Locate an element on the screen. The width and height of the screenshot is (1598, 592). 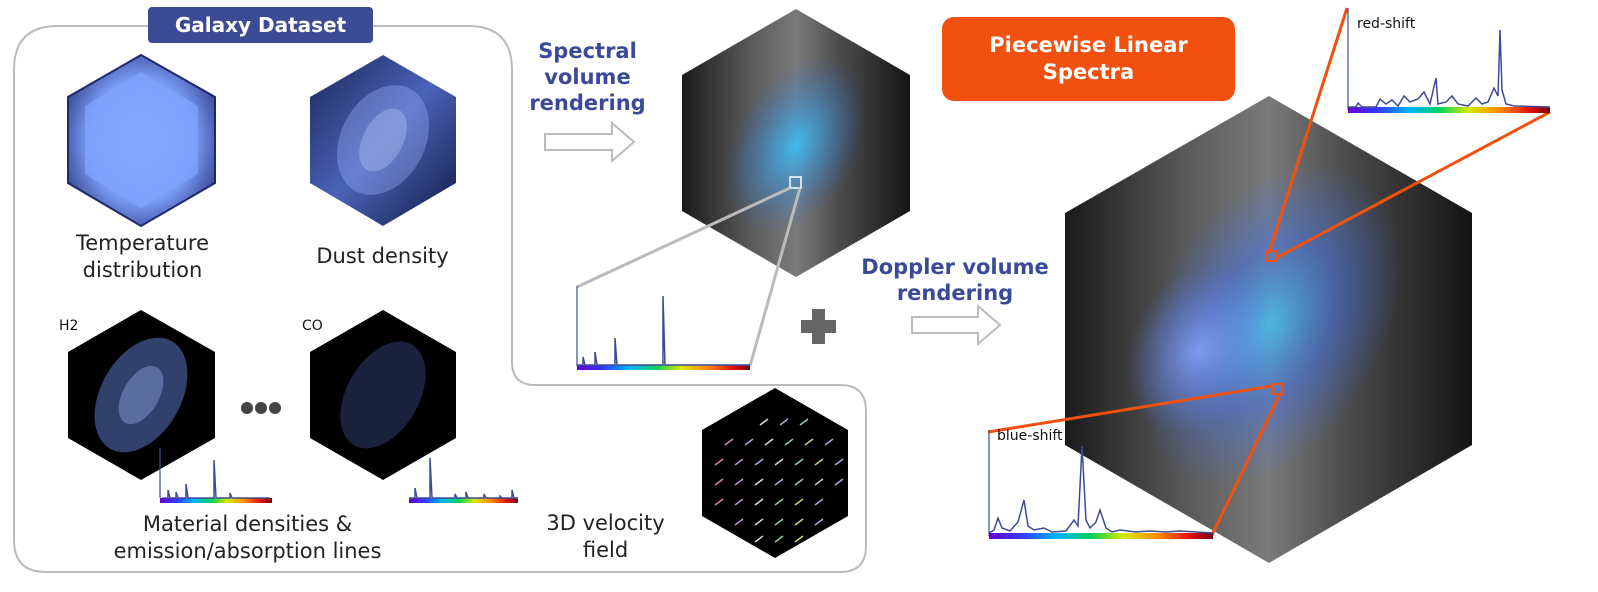
h2-spectrum is located at coordinates (215, 475).